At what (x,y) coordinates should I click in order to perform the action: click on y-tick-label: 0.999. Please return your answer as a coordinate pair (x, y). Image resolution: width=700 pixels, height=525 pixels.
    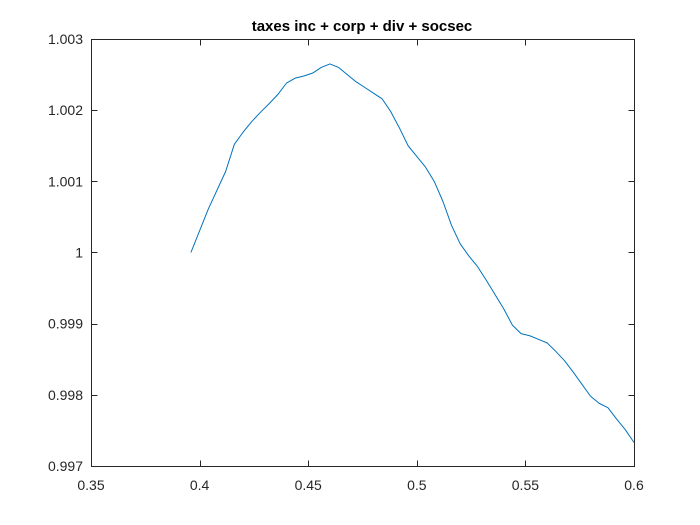
    Looking at the image, I should click on (65, 324).